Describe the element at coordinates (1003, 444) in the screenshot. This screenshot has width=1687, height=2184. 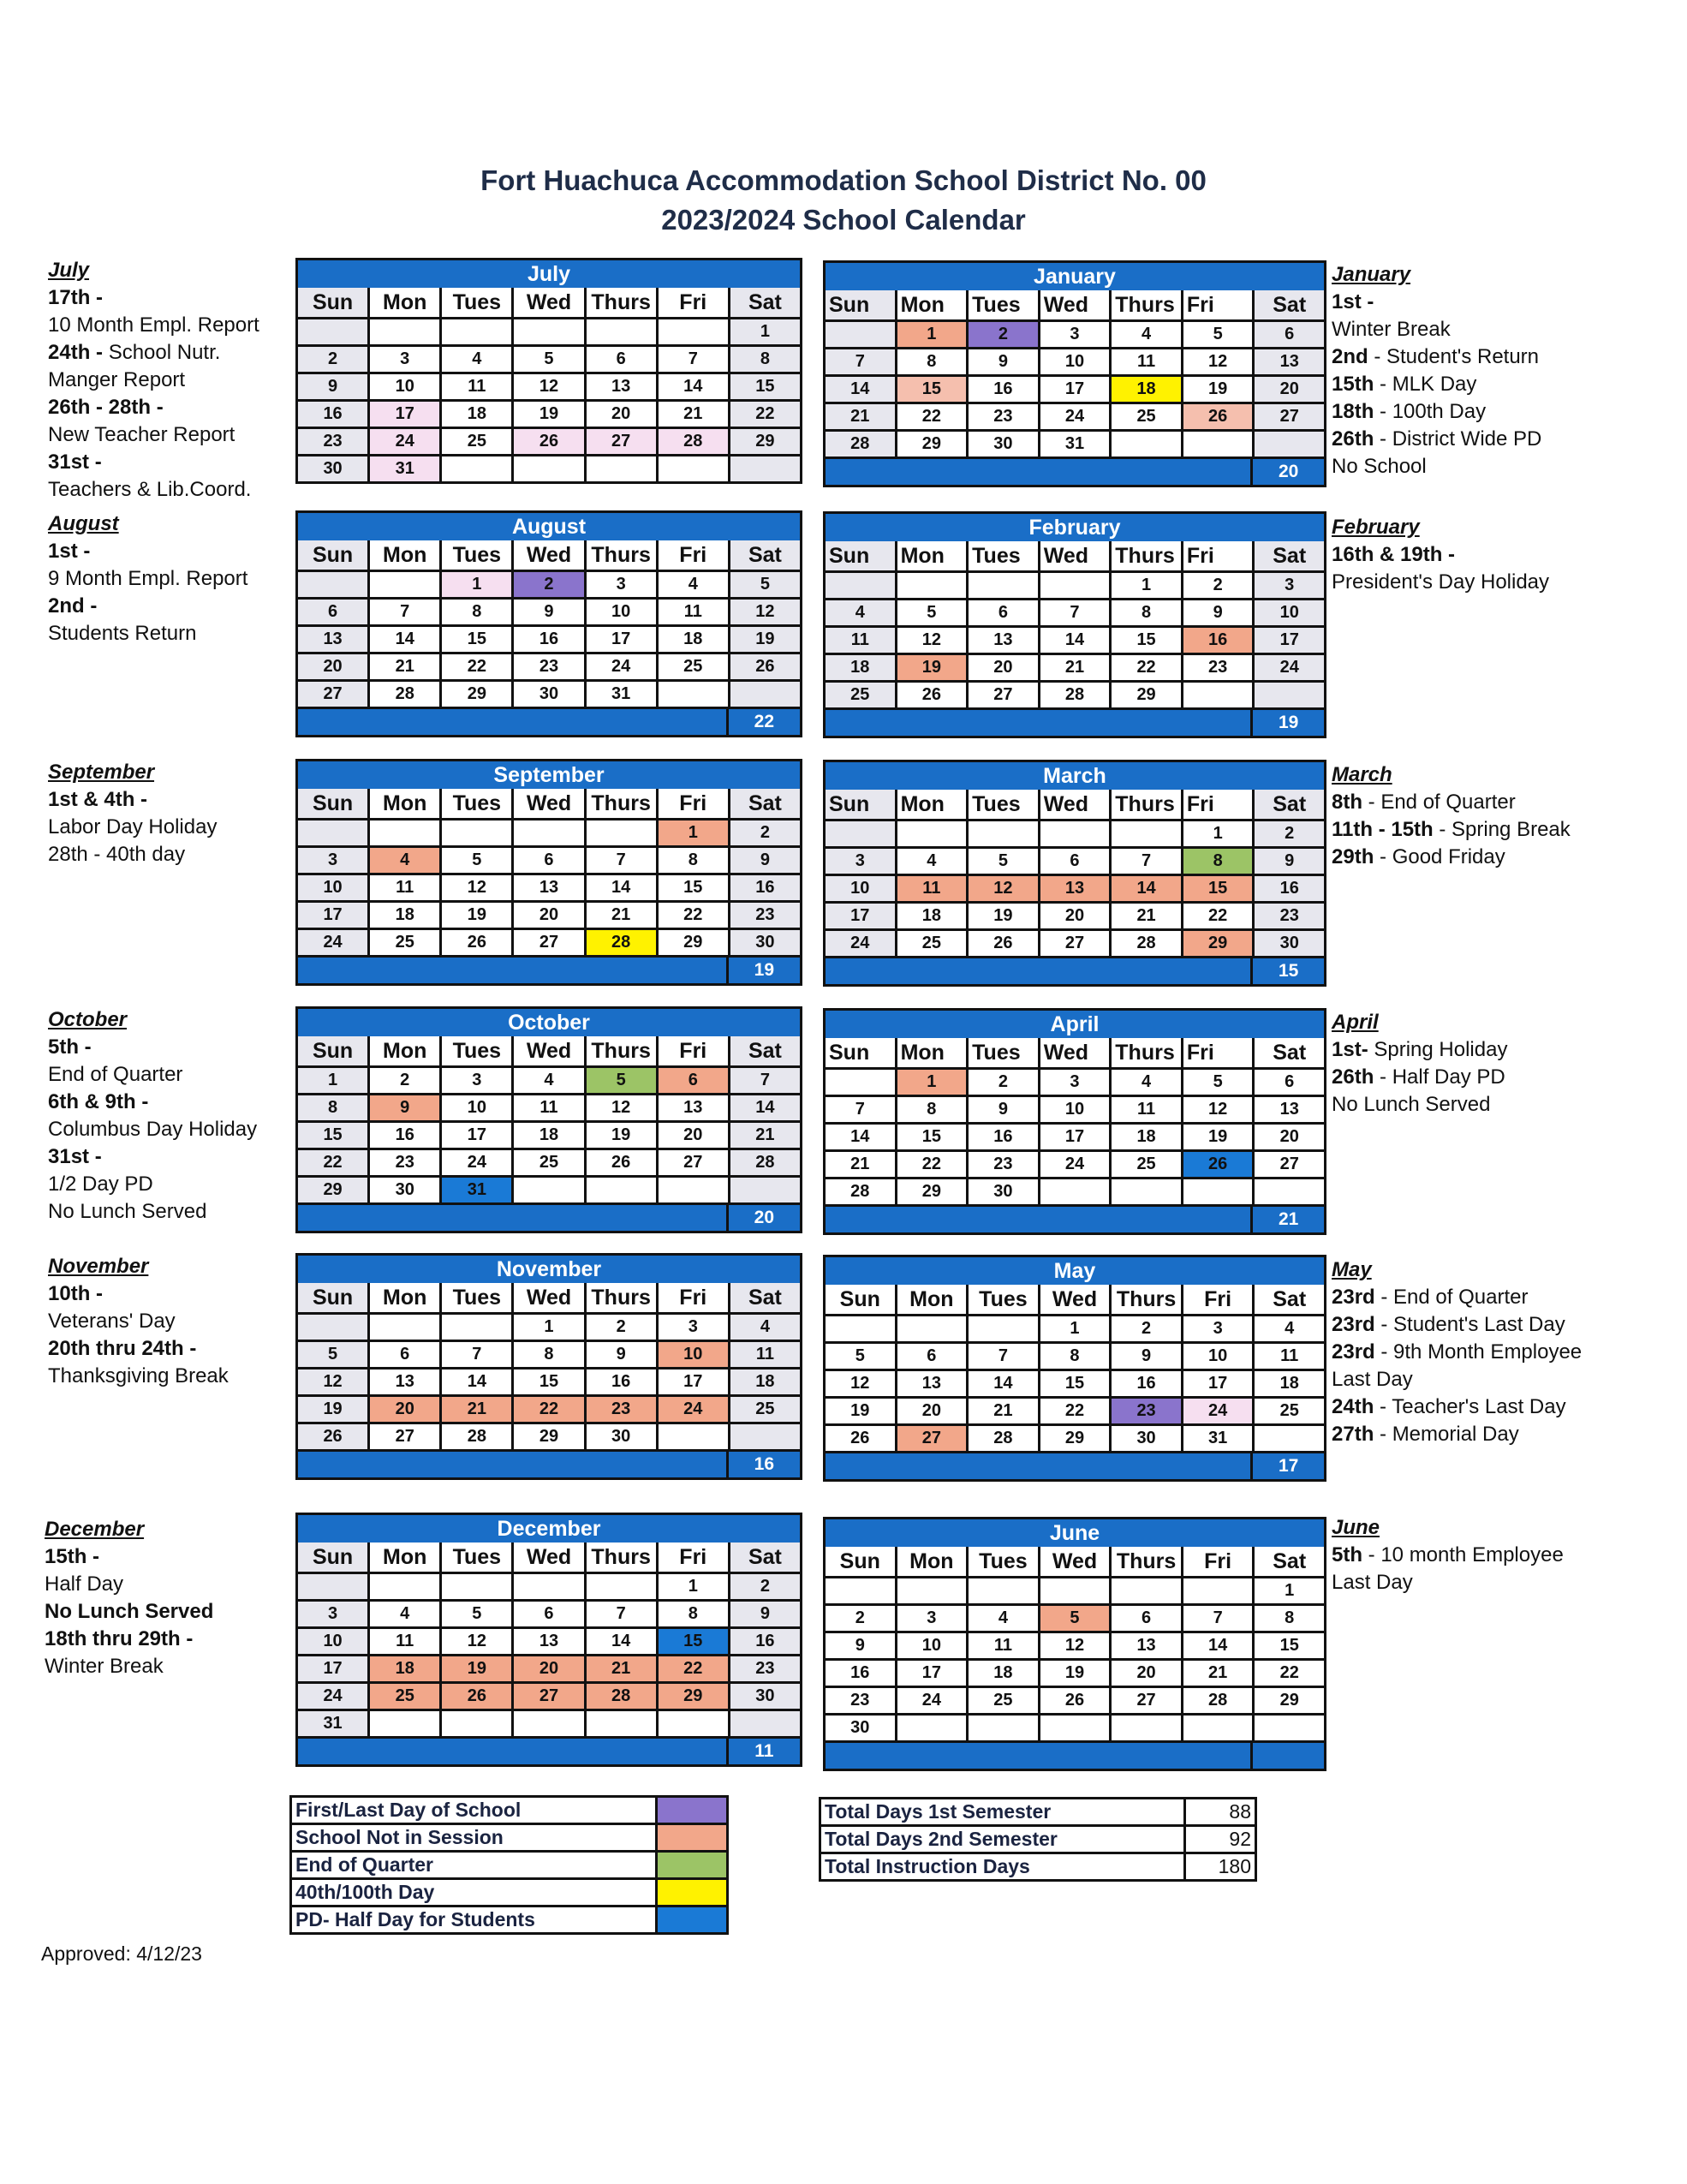
I see `day-cell: 30` at that location.